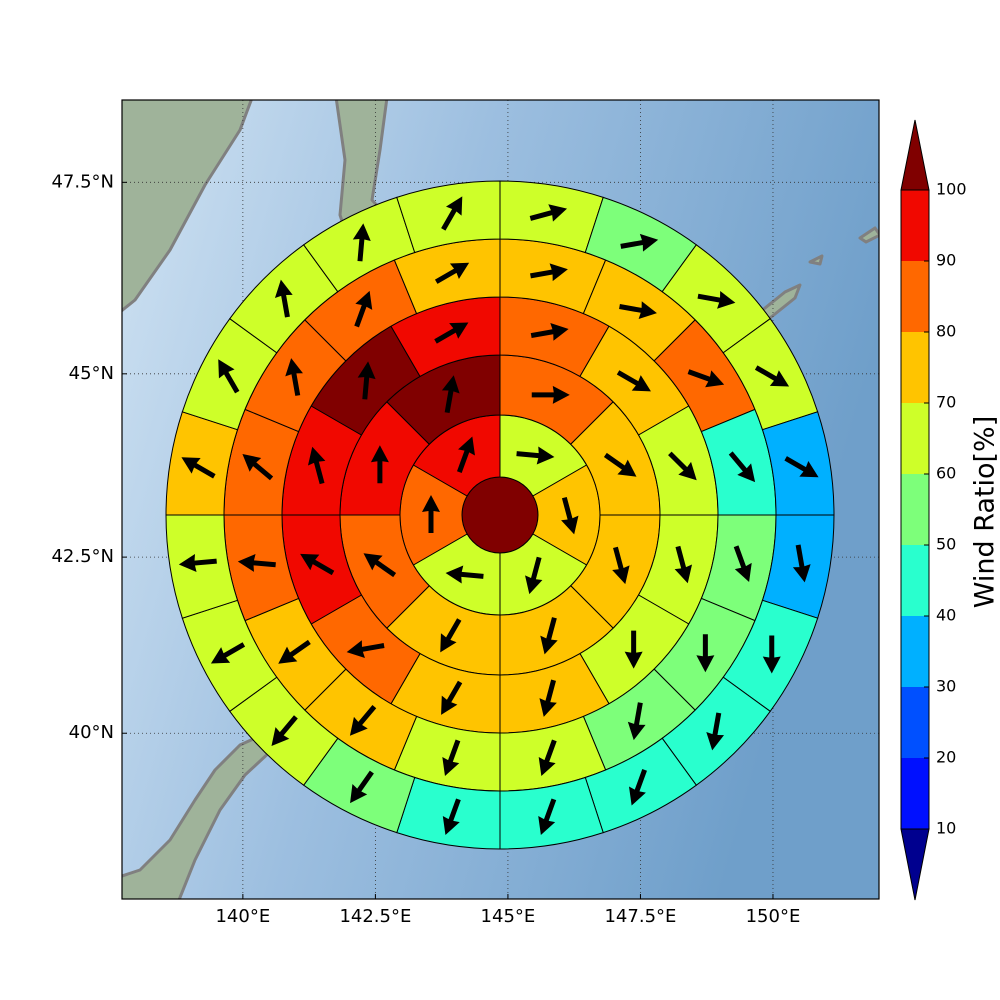 The width and height of the screenshot is (1000, 1000). What do you see at coordinates (915, 155) in the screenshot?
I see `colorbar-extend-max` at bounding box center [915, 155].